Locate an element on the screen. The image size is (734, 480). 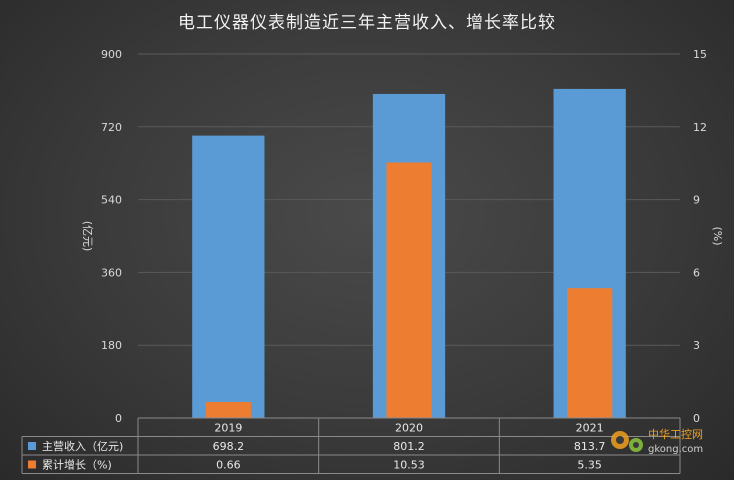
y-right-tick-label: 0 is located at coordinates (696, 418).